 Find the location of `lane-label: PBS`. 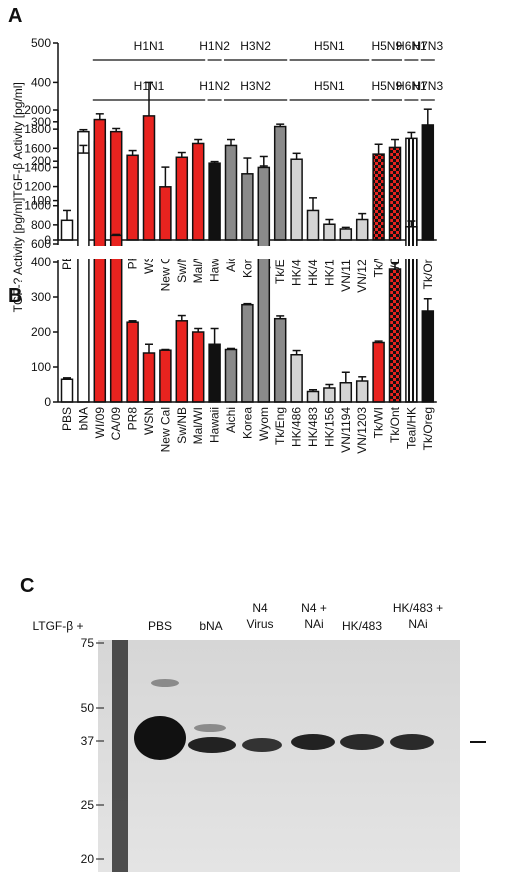

lane-label: PBS is located at coordinates (160, 626).